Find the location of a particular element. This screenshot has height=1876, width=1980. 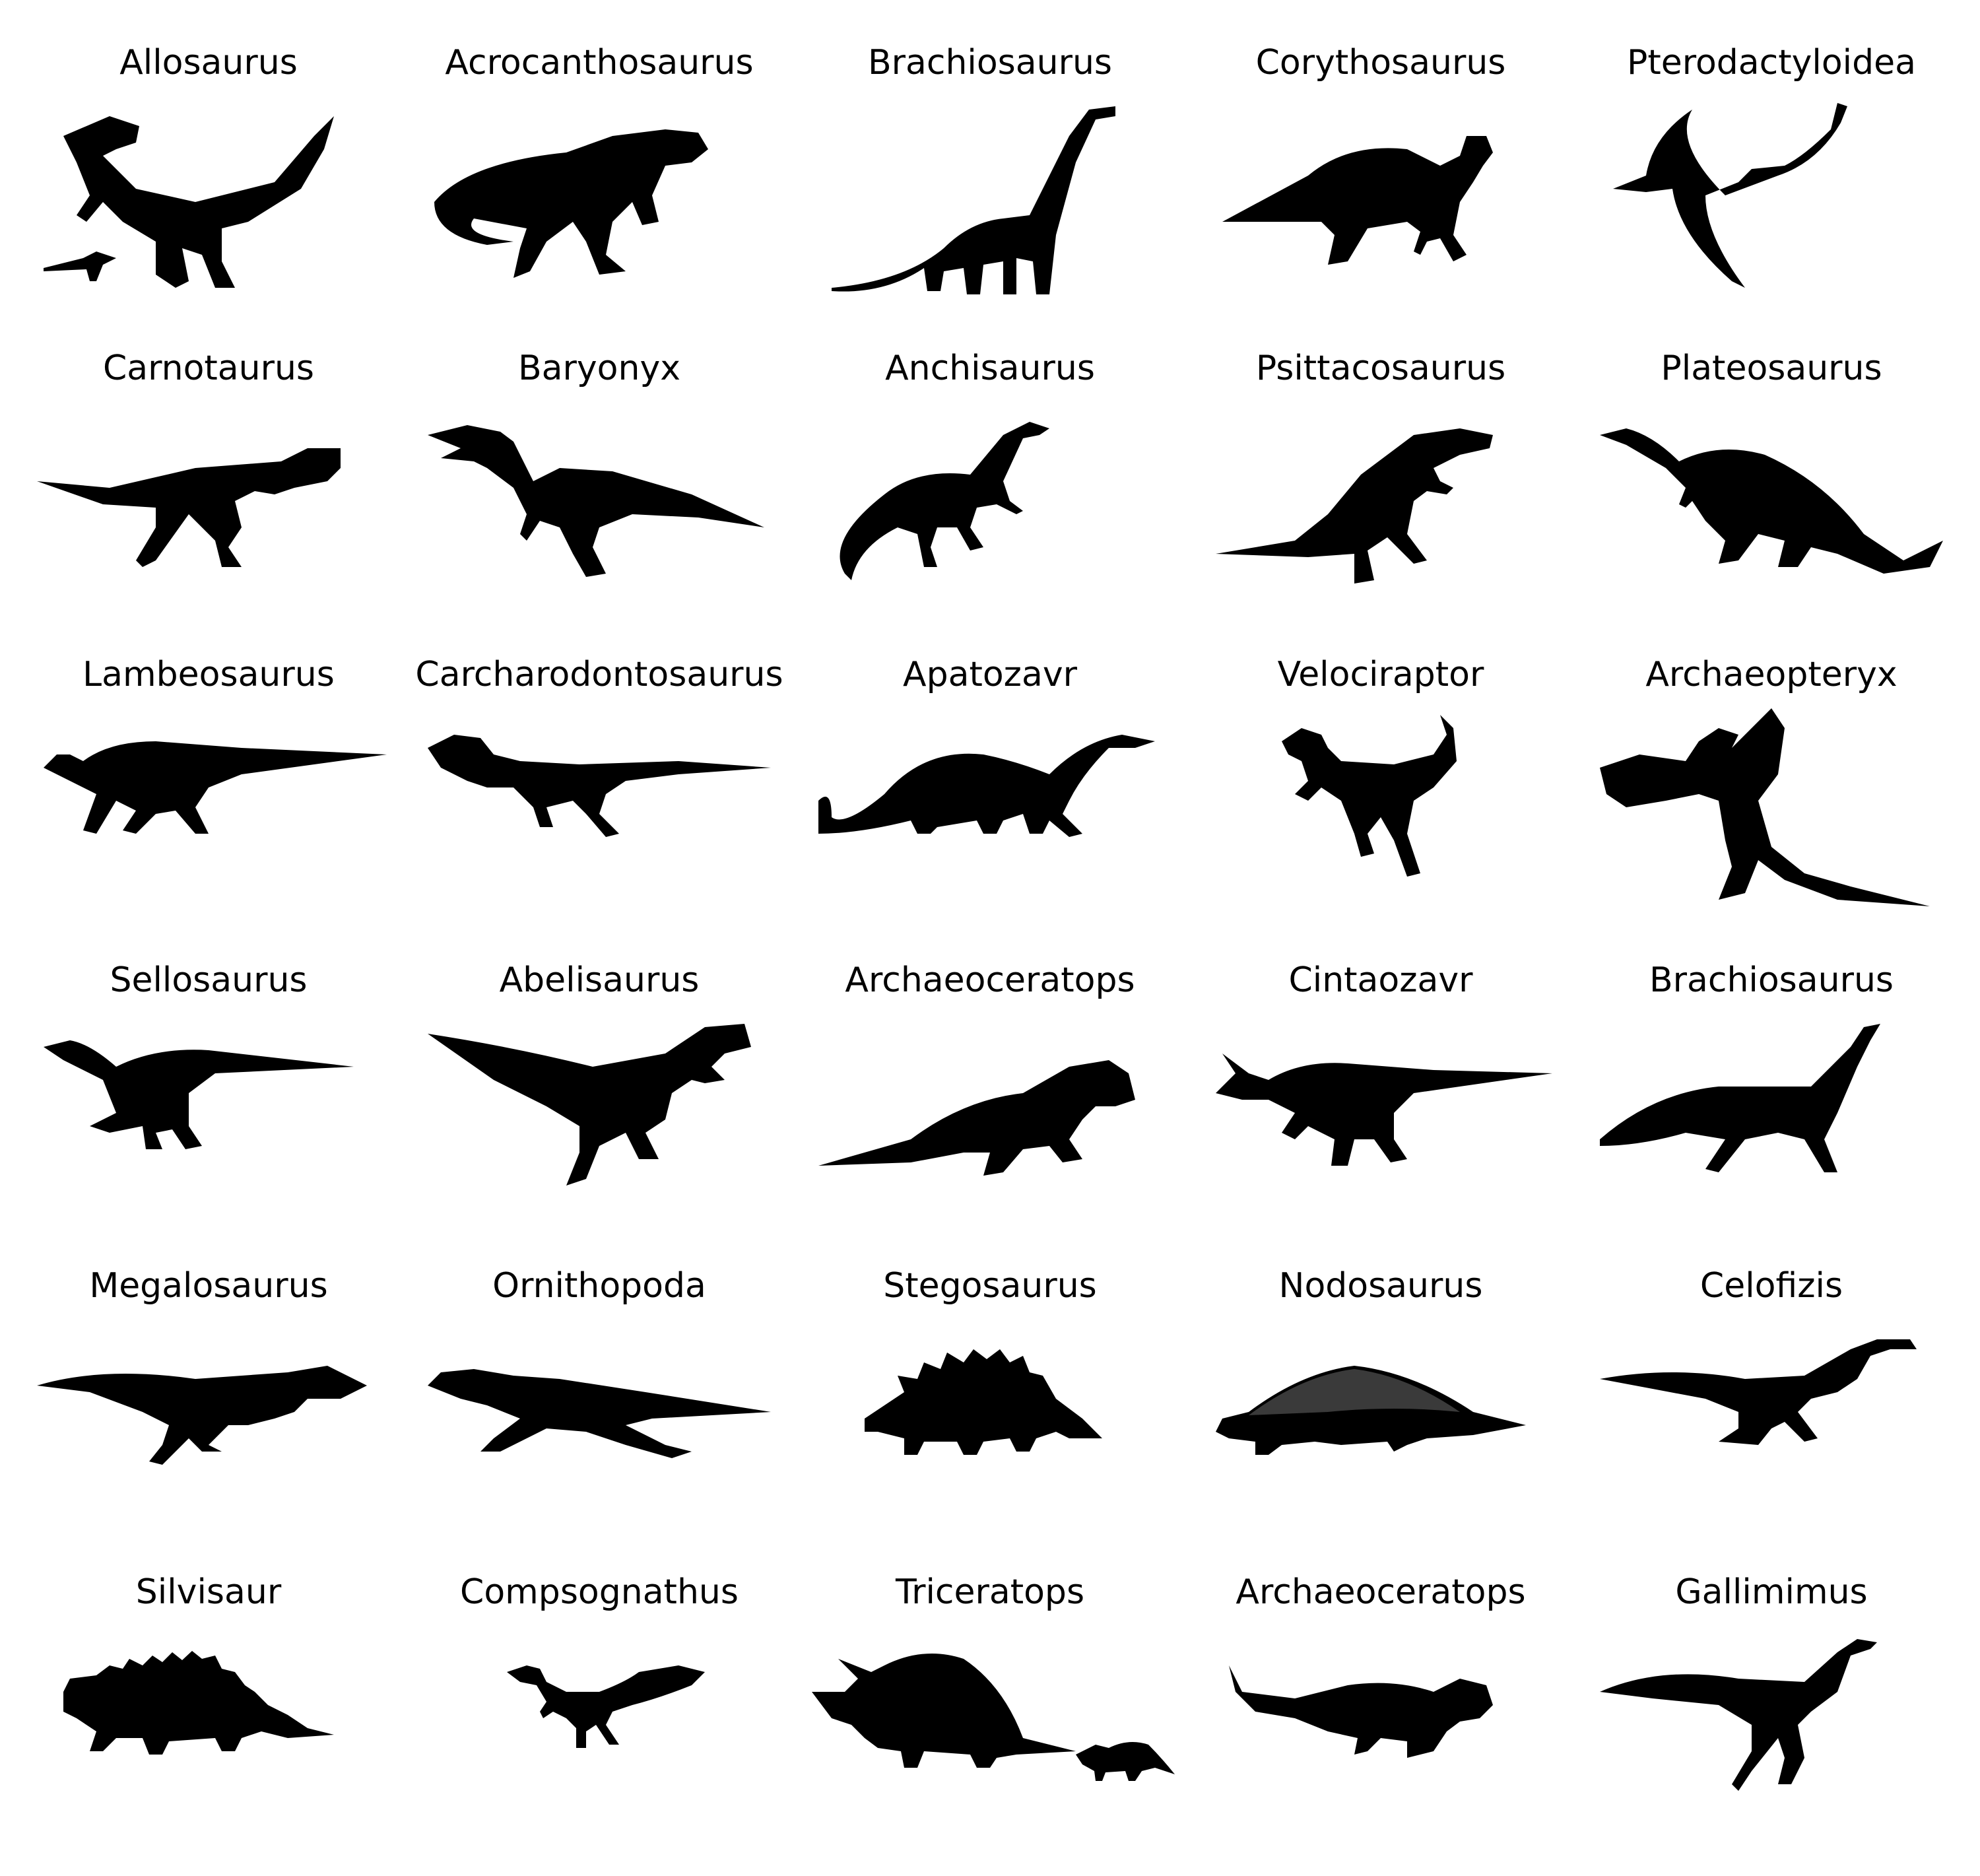

dinosaur-label: Velociraptor is located at coordinates (1380, 674).